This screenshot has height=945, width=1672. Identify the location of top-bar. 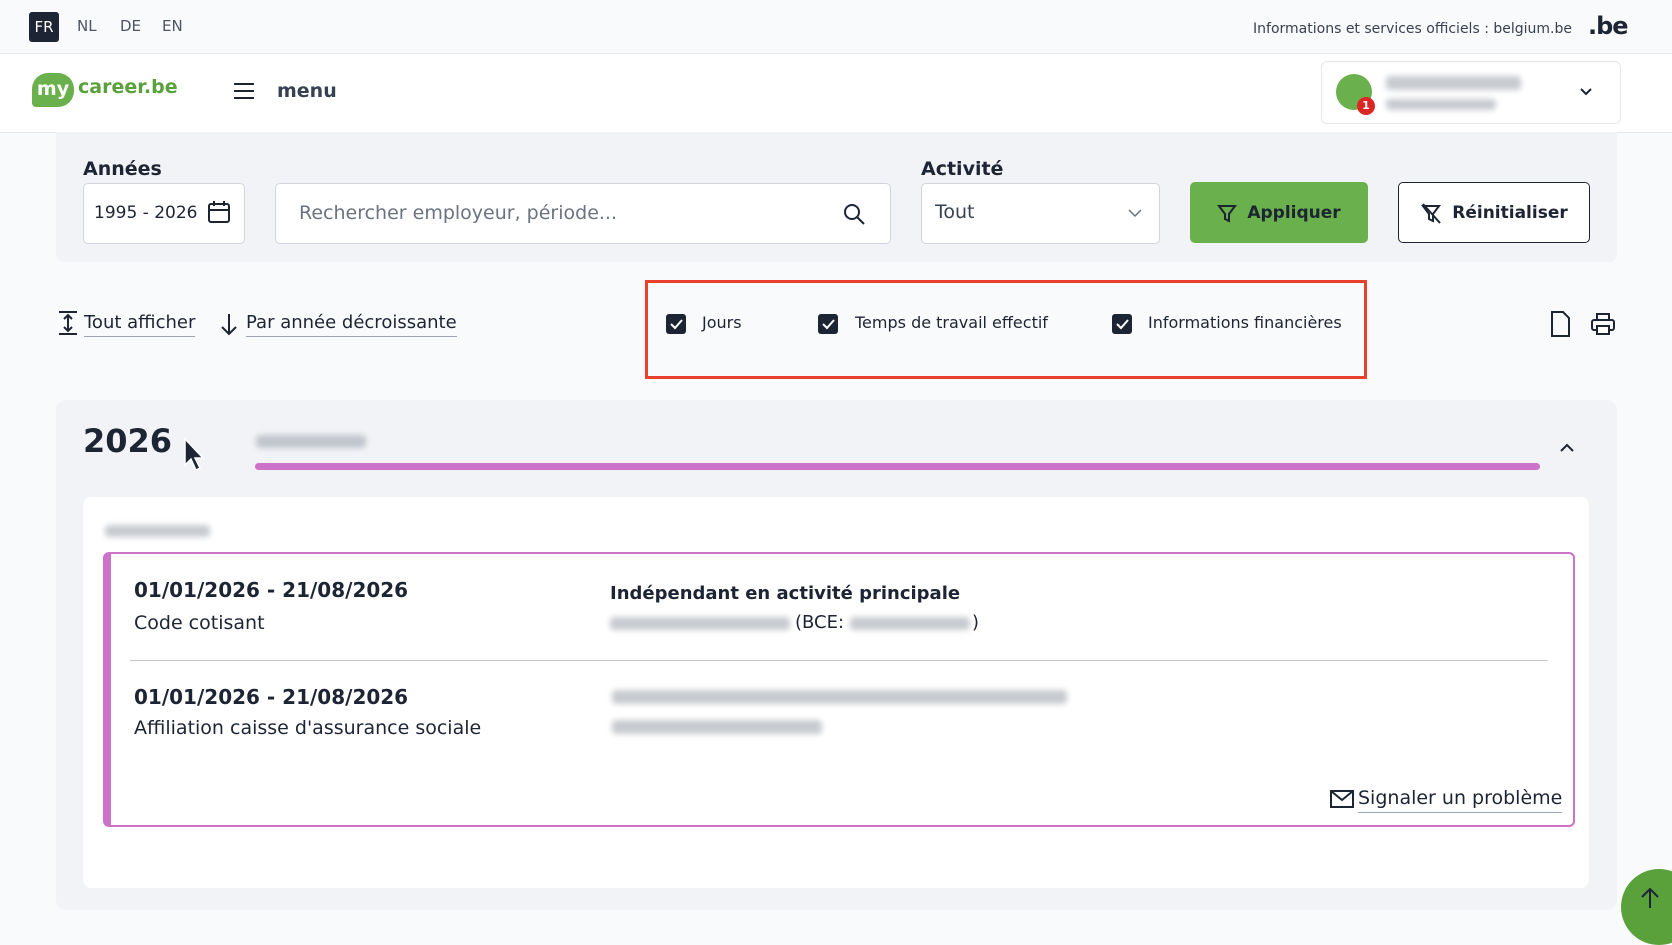
(836, 27).